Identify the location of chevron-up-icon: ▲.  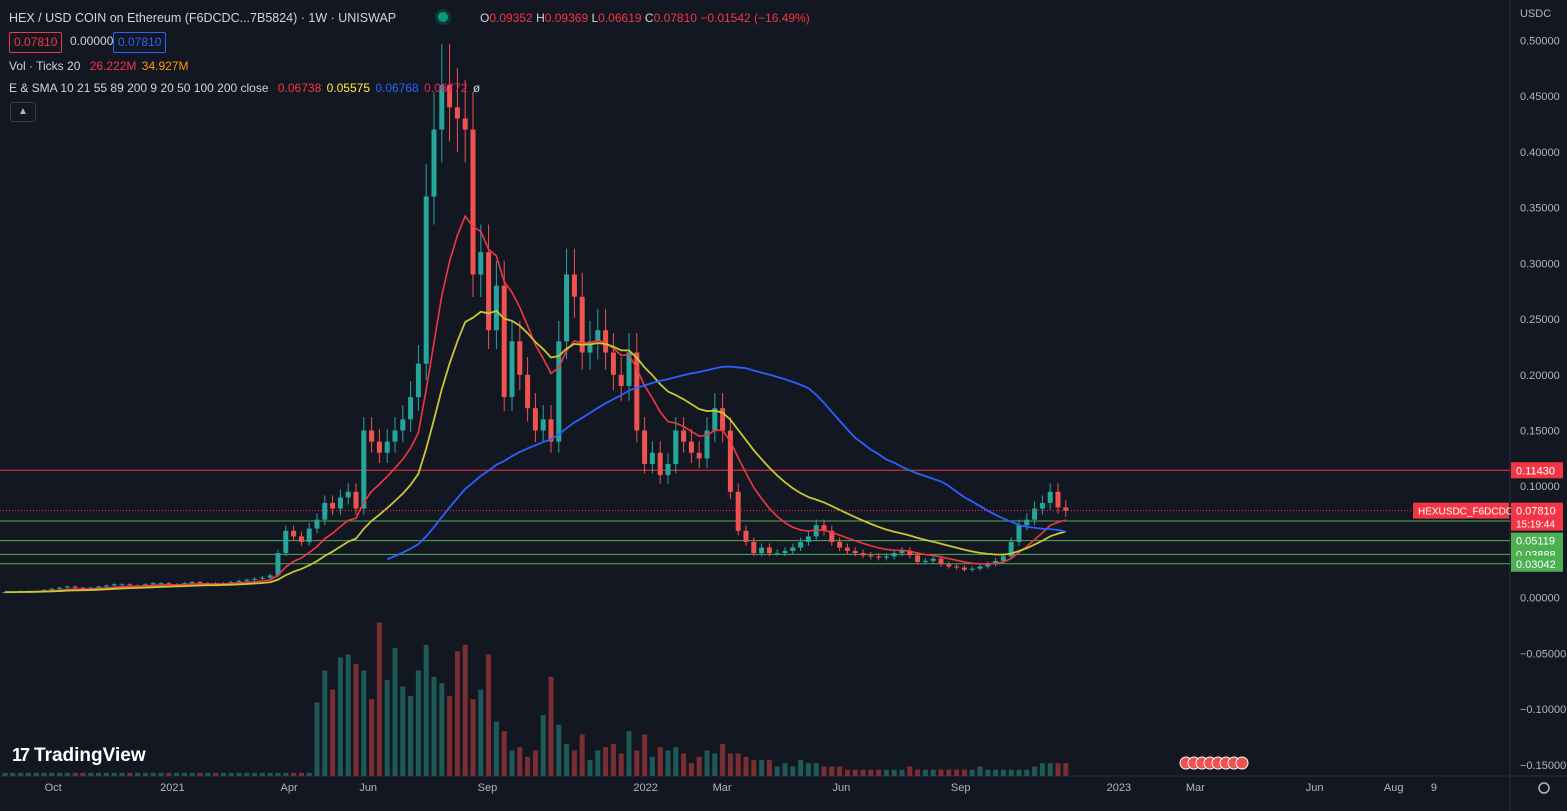
(23, 112).